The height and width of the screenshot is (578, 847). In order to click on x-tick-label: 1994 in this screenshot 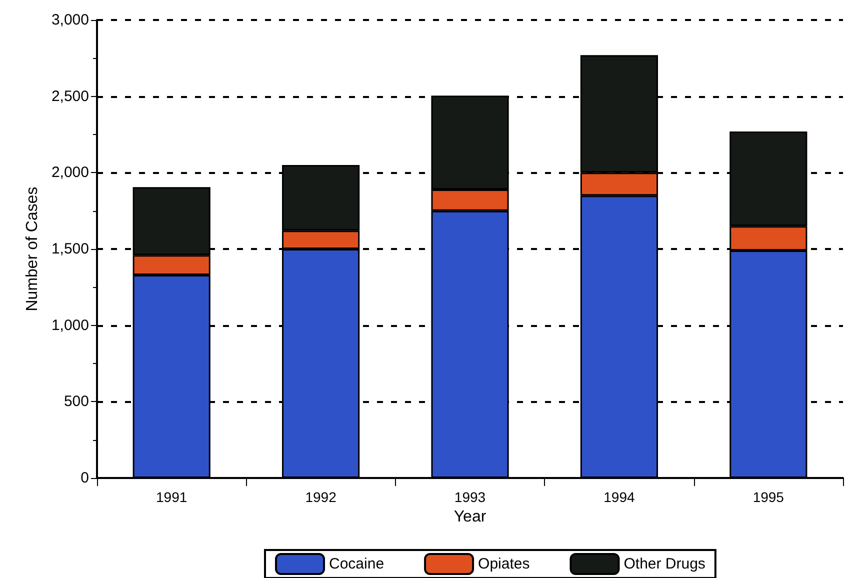, I will do `click(619, 497)`.